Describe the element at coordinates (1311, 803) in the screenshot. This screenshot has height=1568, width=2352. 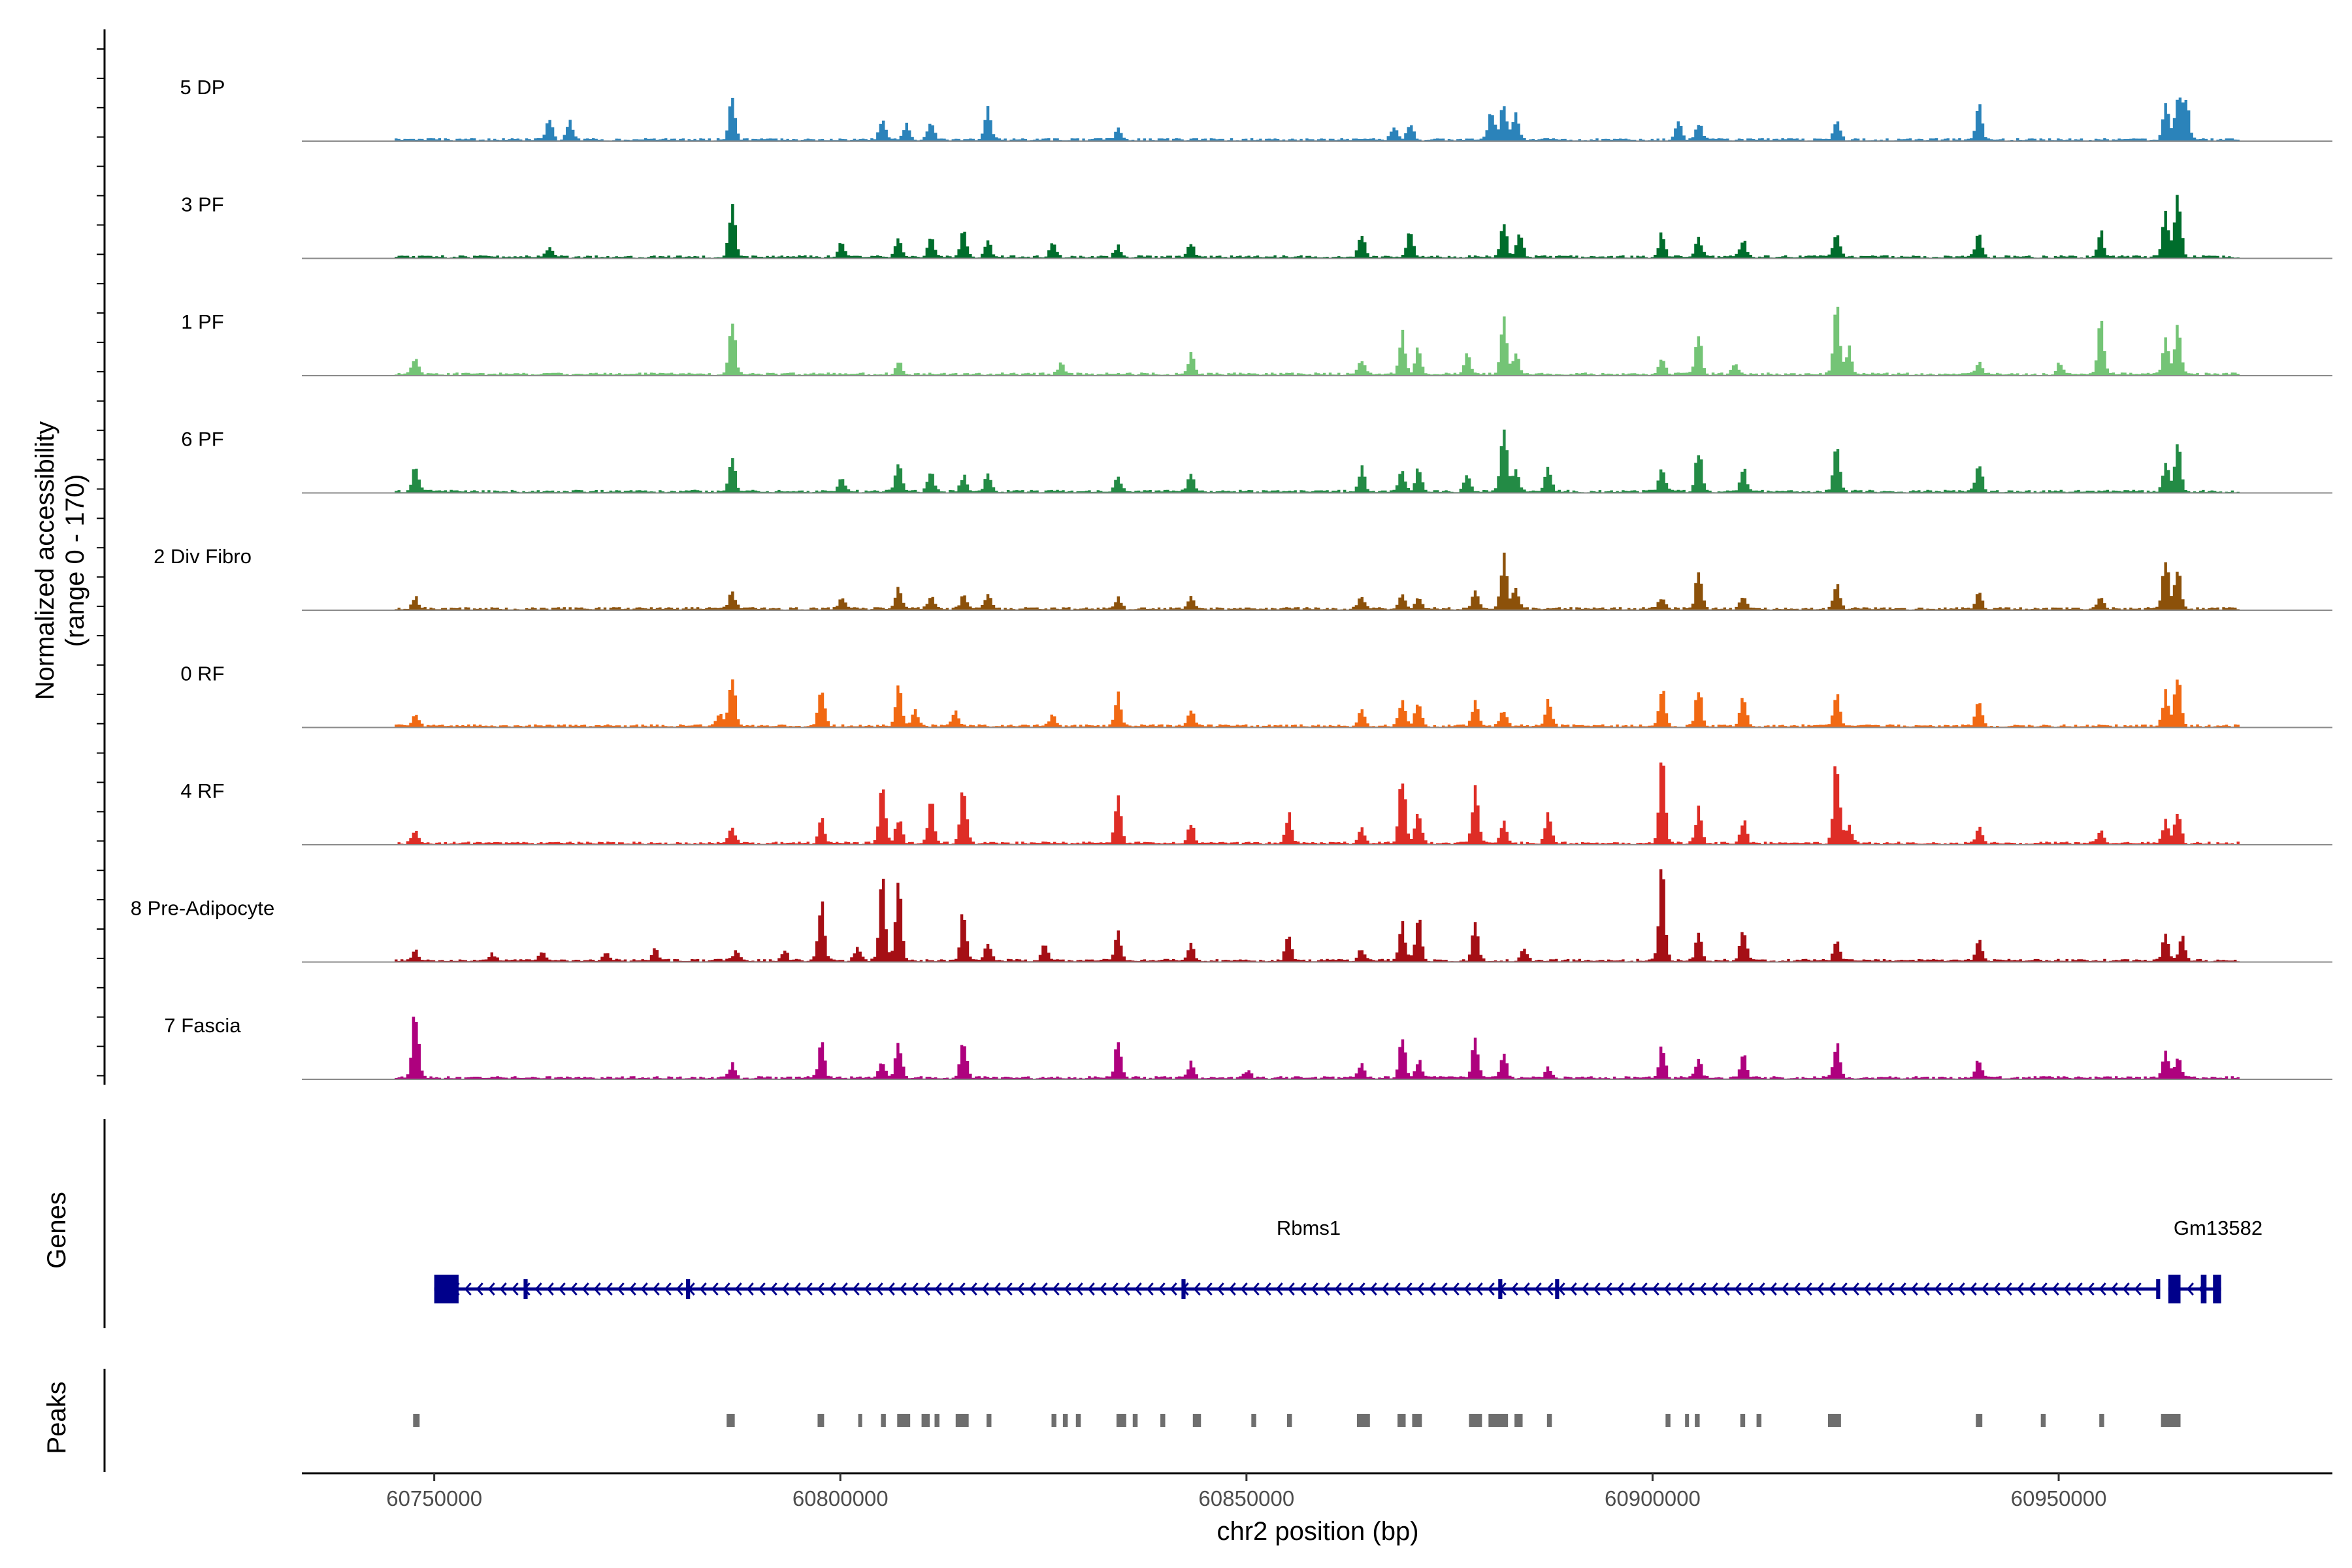
I see `track-signal-4-rf` at that location.